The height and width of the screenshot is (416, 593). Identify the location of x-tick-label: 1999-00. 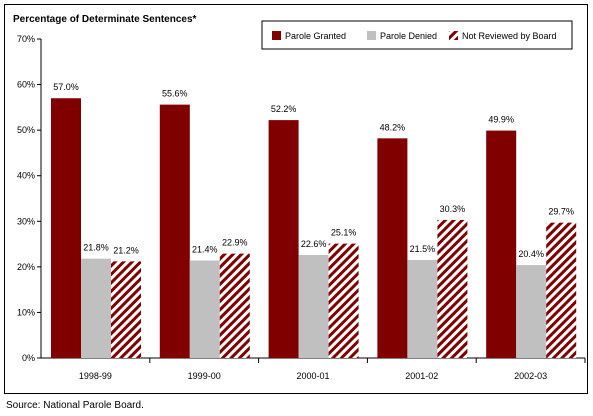
(204, 376).